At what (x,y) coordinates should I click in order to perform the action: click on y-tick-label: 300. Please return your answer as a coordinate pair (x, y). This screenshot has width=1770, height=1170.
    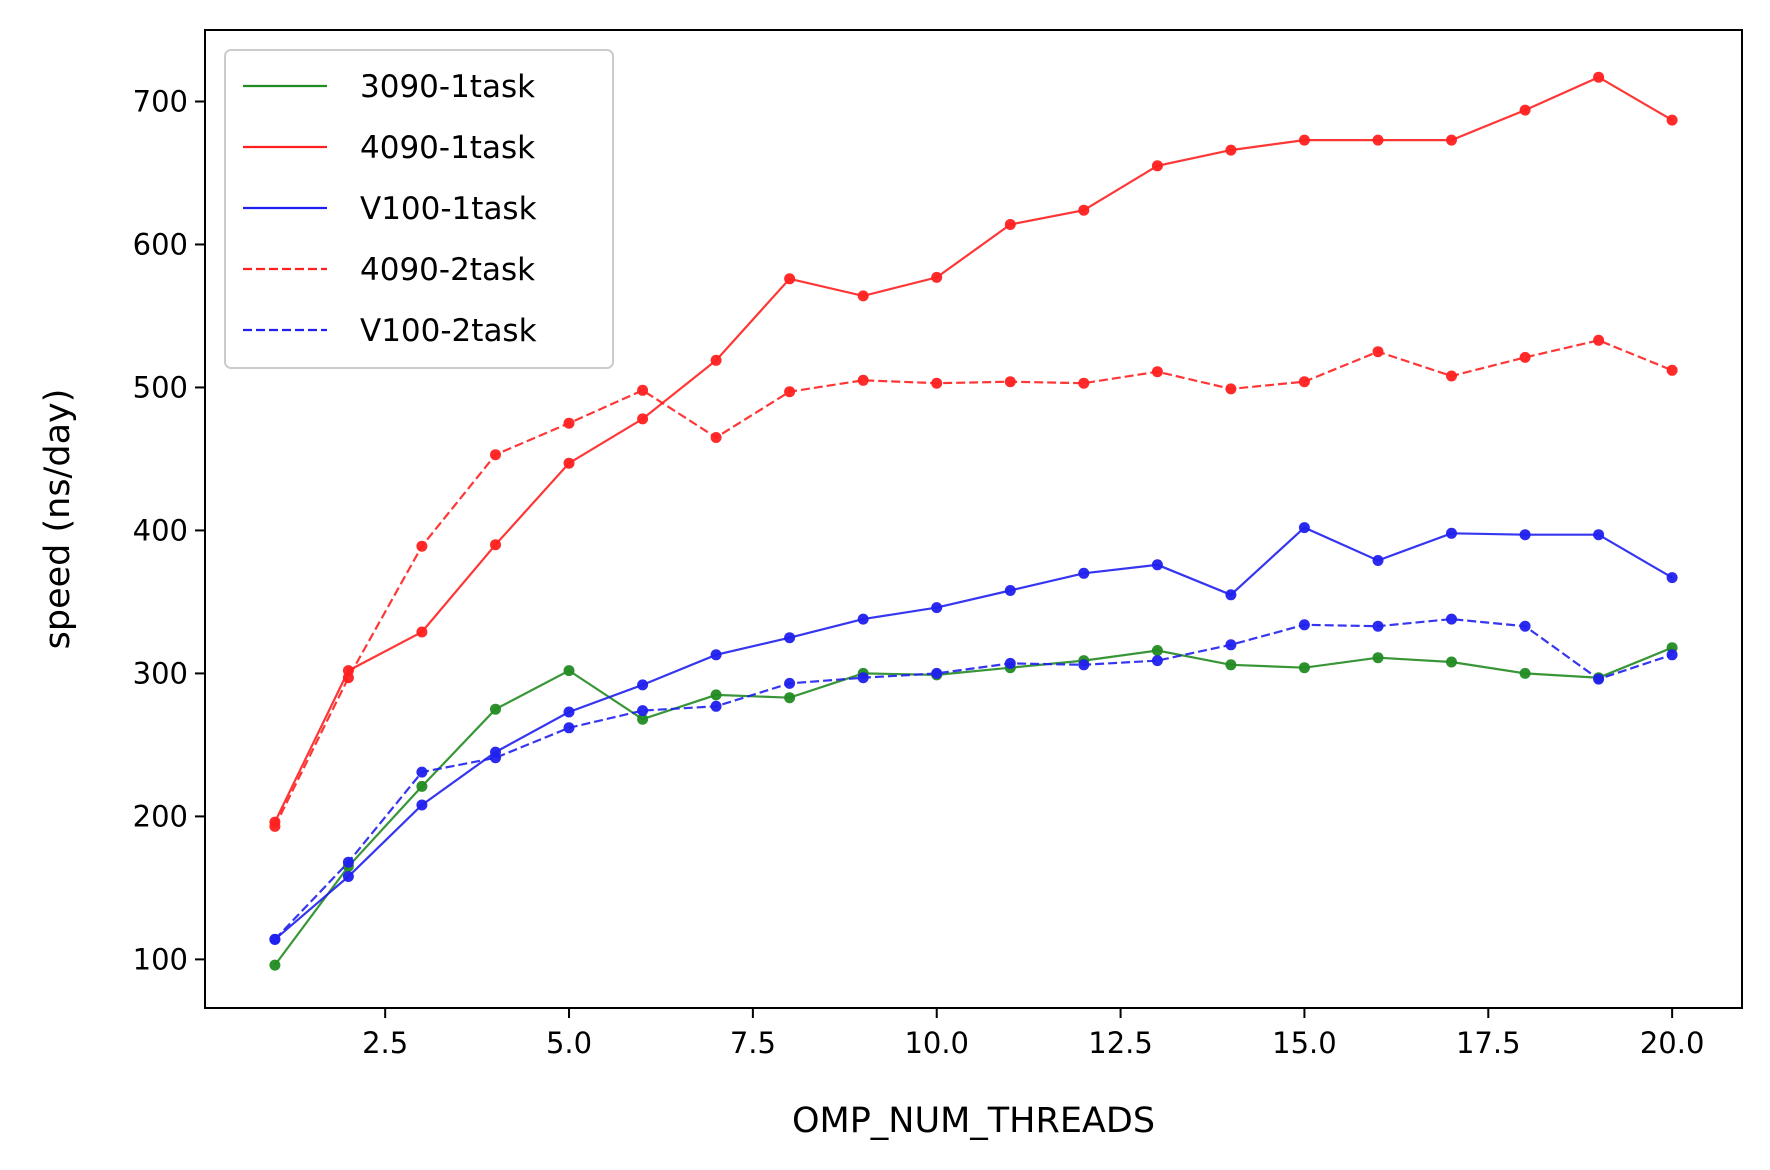
    Looking at the image, I should click on (160, 673).